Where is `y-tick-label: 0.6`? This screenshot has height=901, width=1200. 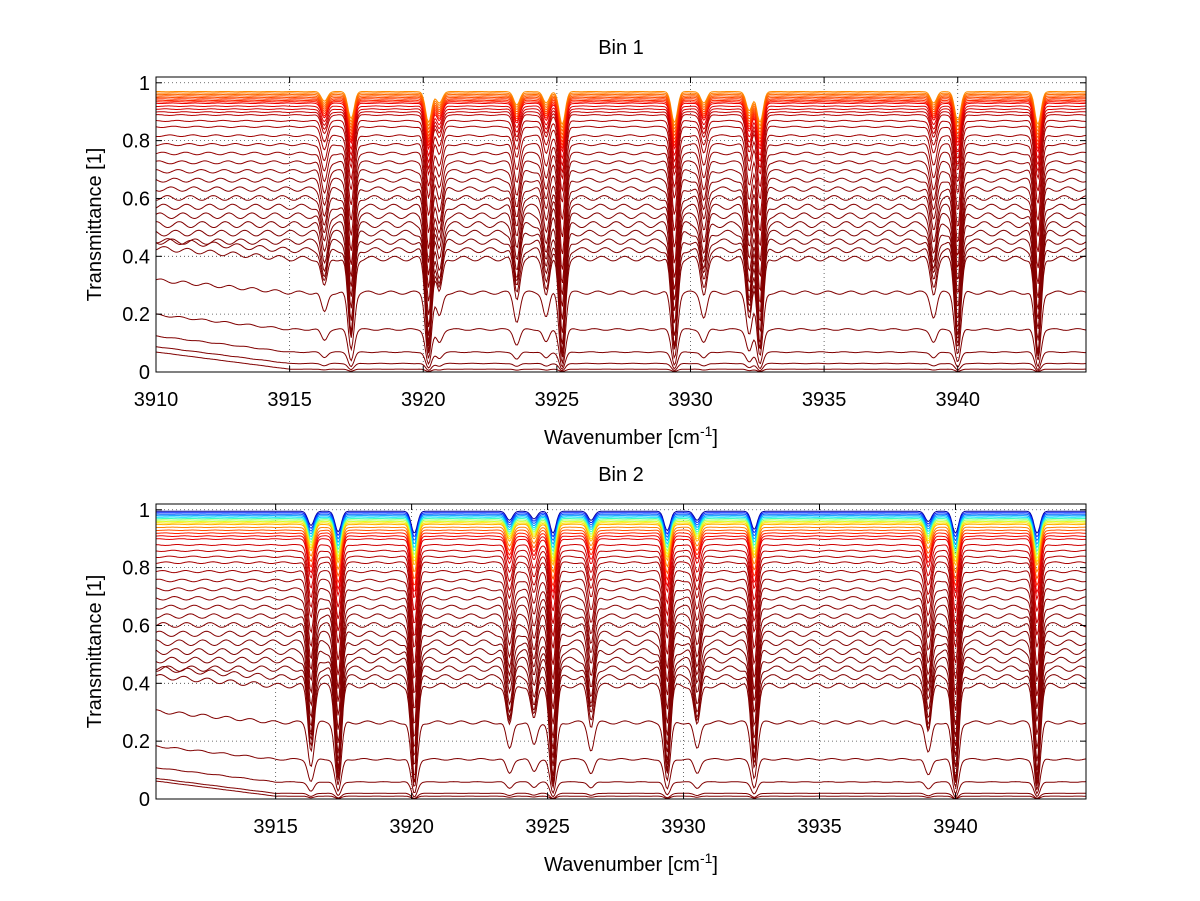
y-tick-label: 0.6 is located at coordinates (136, 199).